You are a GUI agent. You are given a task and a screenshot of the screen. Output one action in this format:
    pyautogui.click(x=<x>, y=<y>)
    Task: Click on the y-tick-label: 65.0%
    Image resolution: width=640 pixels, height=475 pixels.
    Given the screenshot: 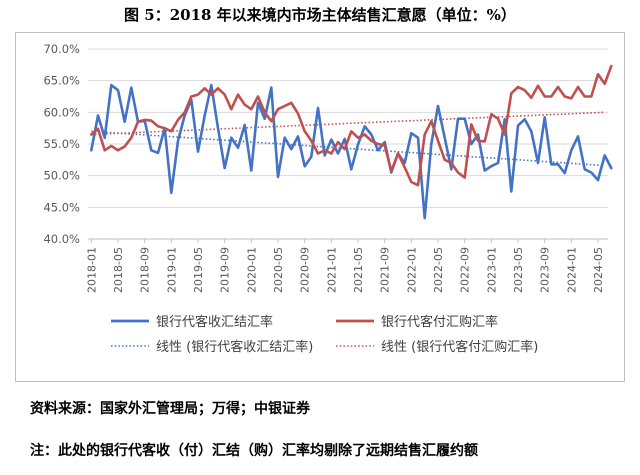 What is the action you would take?
    pyautogui.click(x=61, y=81)
    